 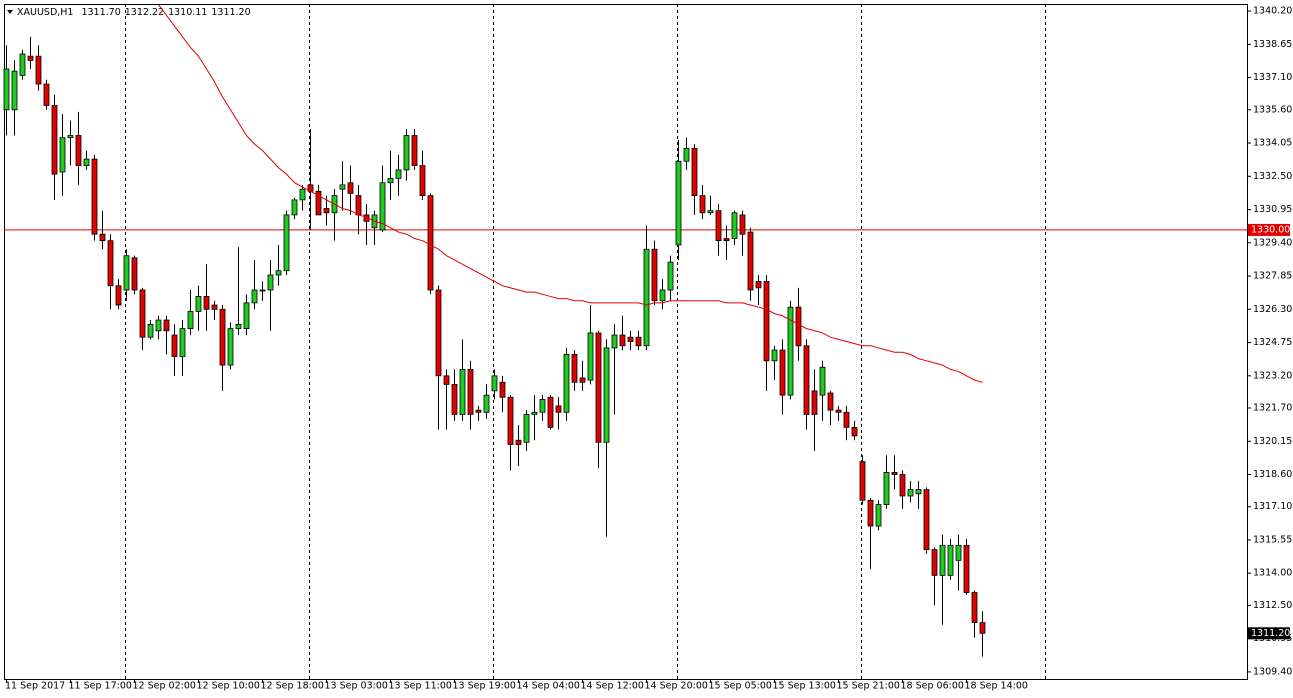 I want to click on x-tick-label: 14 Sep 20:00, so click(x=676, y=686).